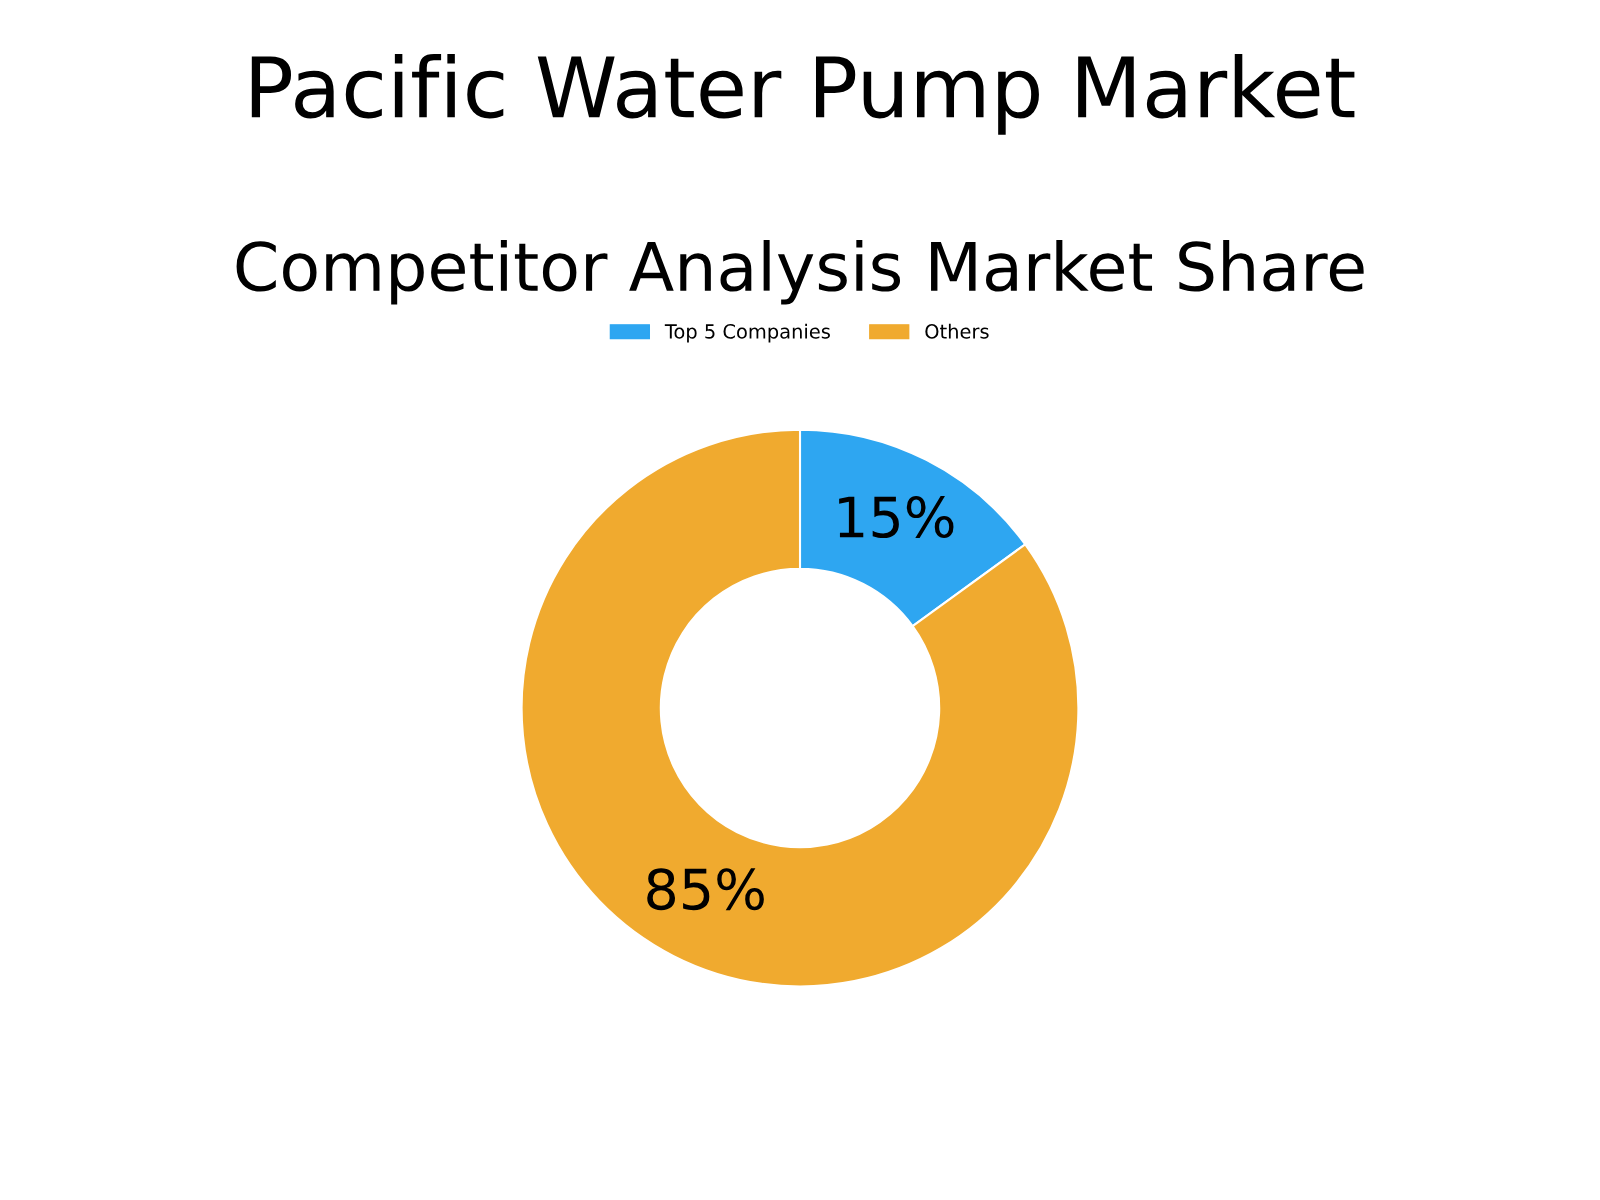  What do you see at coordinates (747, 333) in the screenshot?
I see `legend-label: Top 5 Companies` at bounding box center [747, 333].